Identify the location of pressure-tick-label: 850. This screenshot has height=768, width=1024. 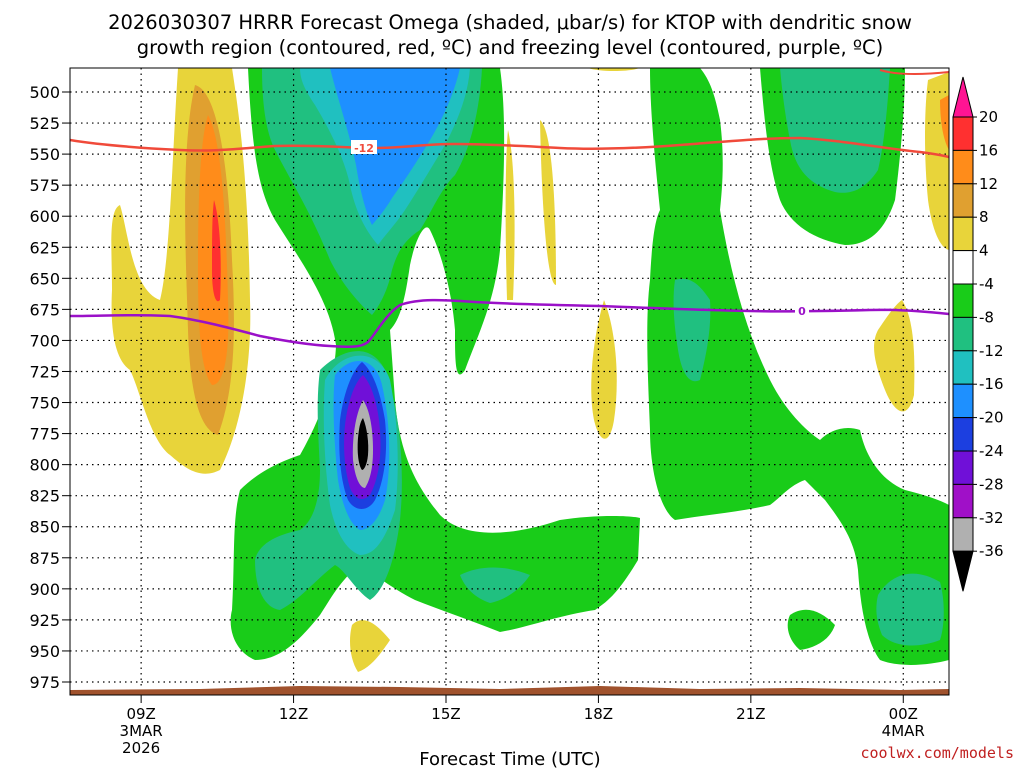
(44, 527).